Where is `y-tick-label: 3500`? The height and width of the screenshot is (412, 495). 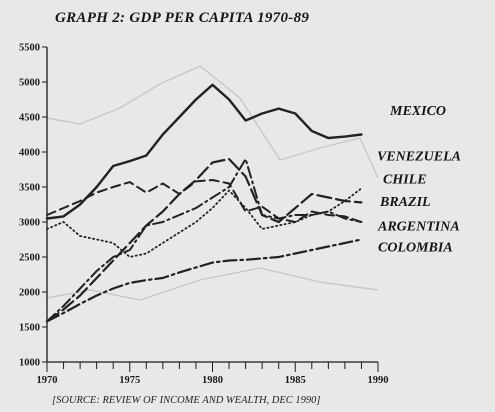 y-tick-label: 3500 is located at coordinates (29, 188).